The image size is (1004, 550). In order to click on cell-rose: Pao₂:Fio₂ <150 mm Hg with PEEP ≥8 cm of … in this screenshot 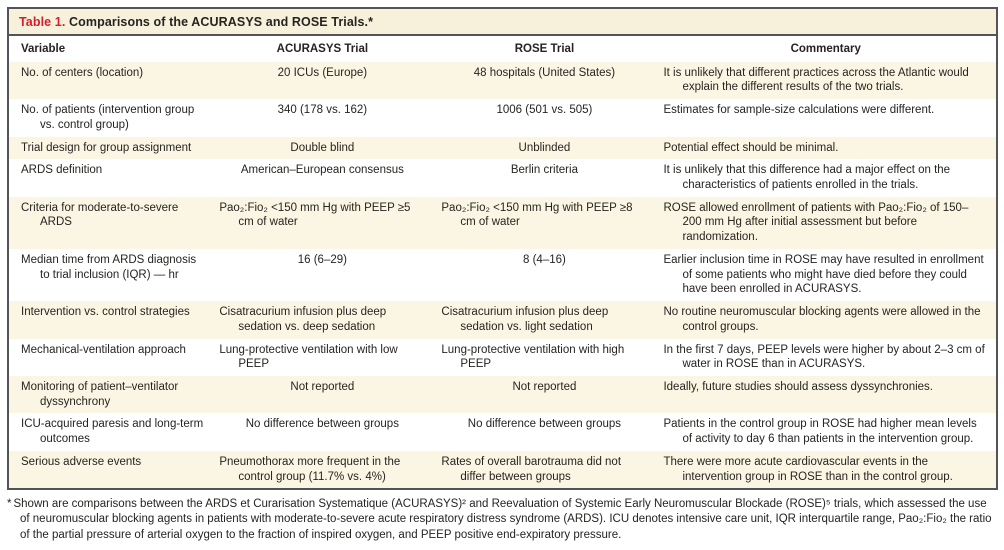, I will do `click(537, 215)`.